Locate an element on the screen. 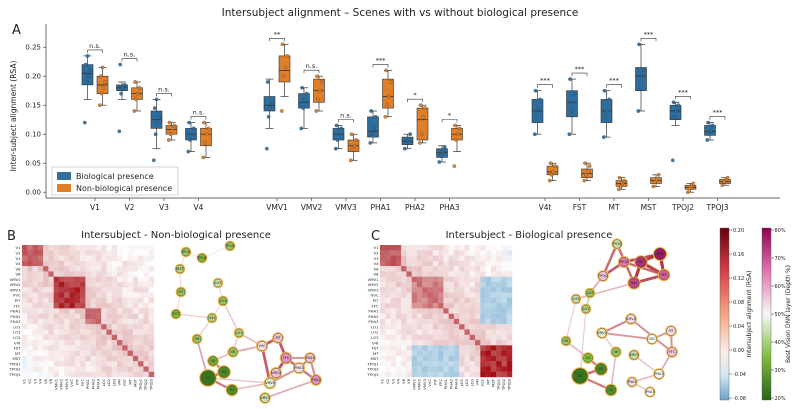  significance-label: n.s. is located at coordinates (312, 66).